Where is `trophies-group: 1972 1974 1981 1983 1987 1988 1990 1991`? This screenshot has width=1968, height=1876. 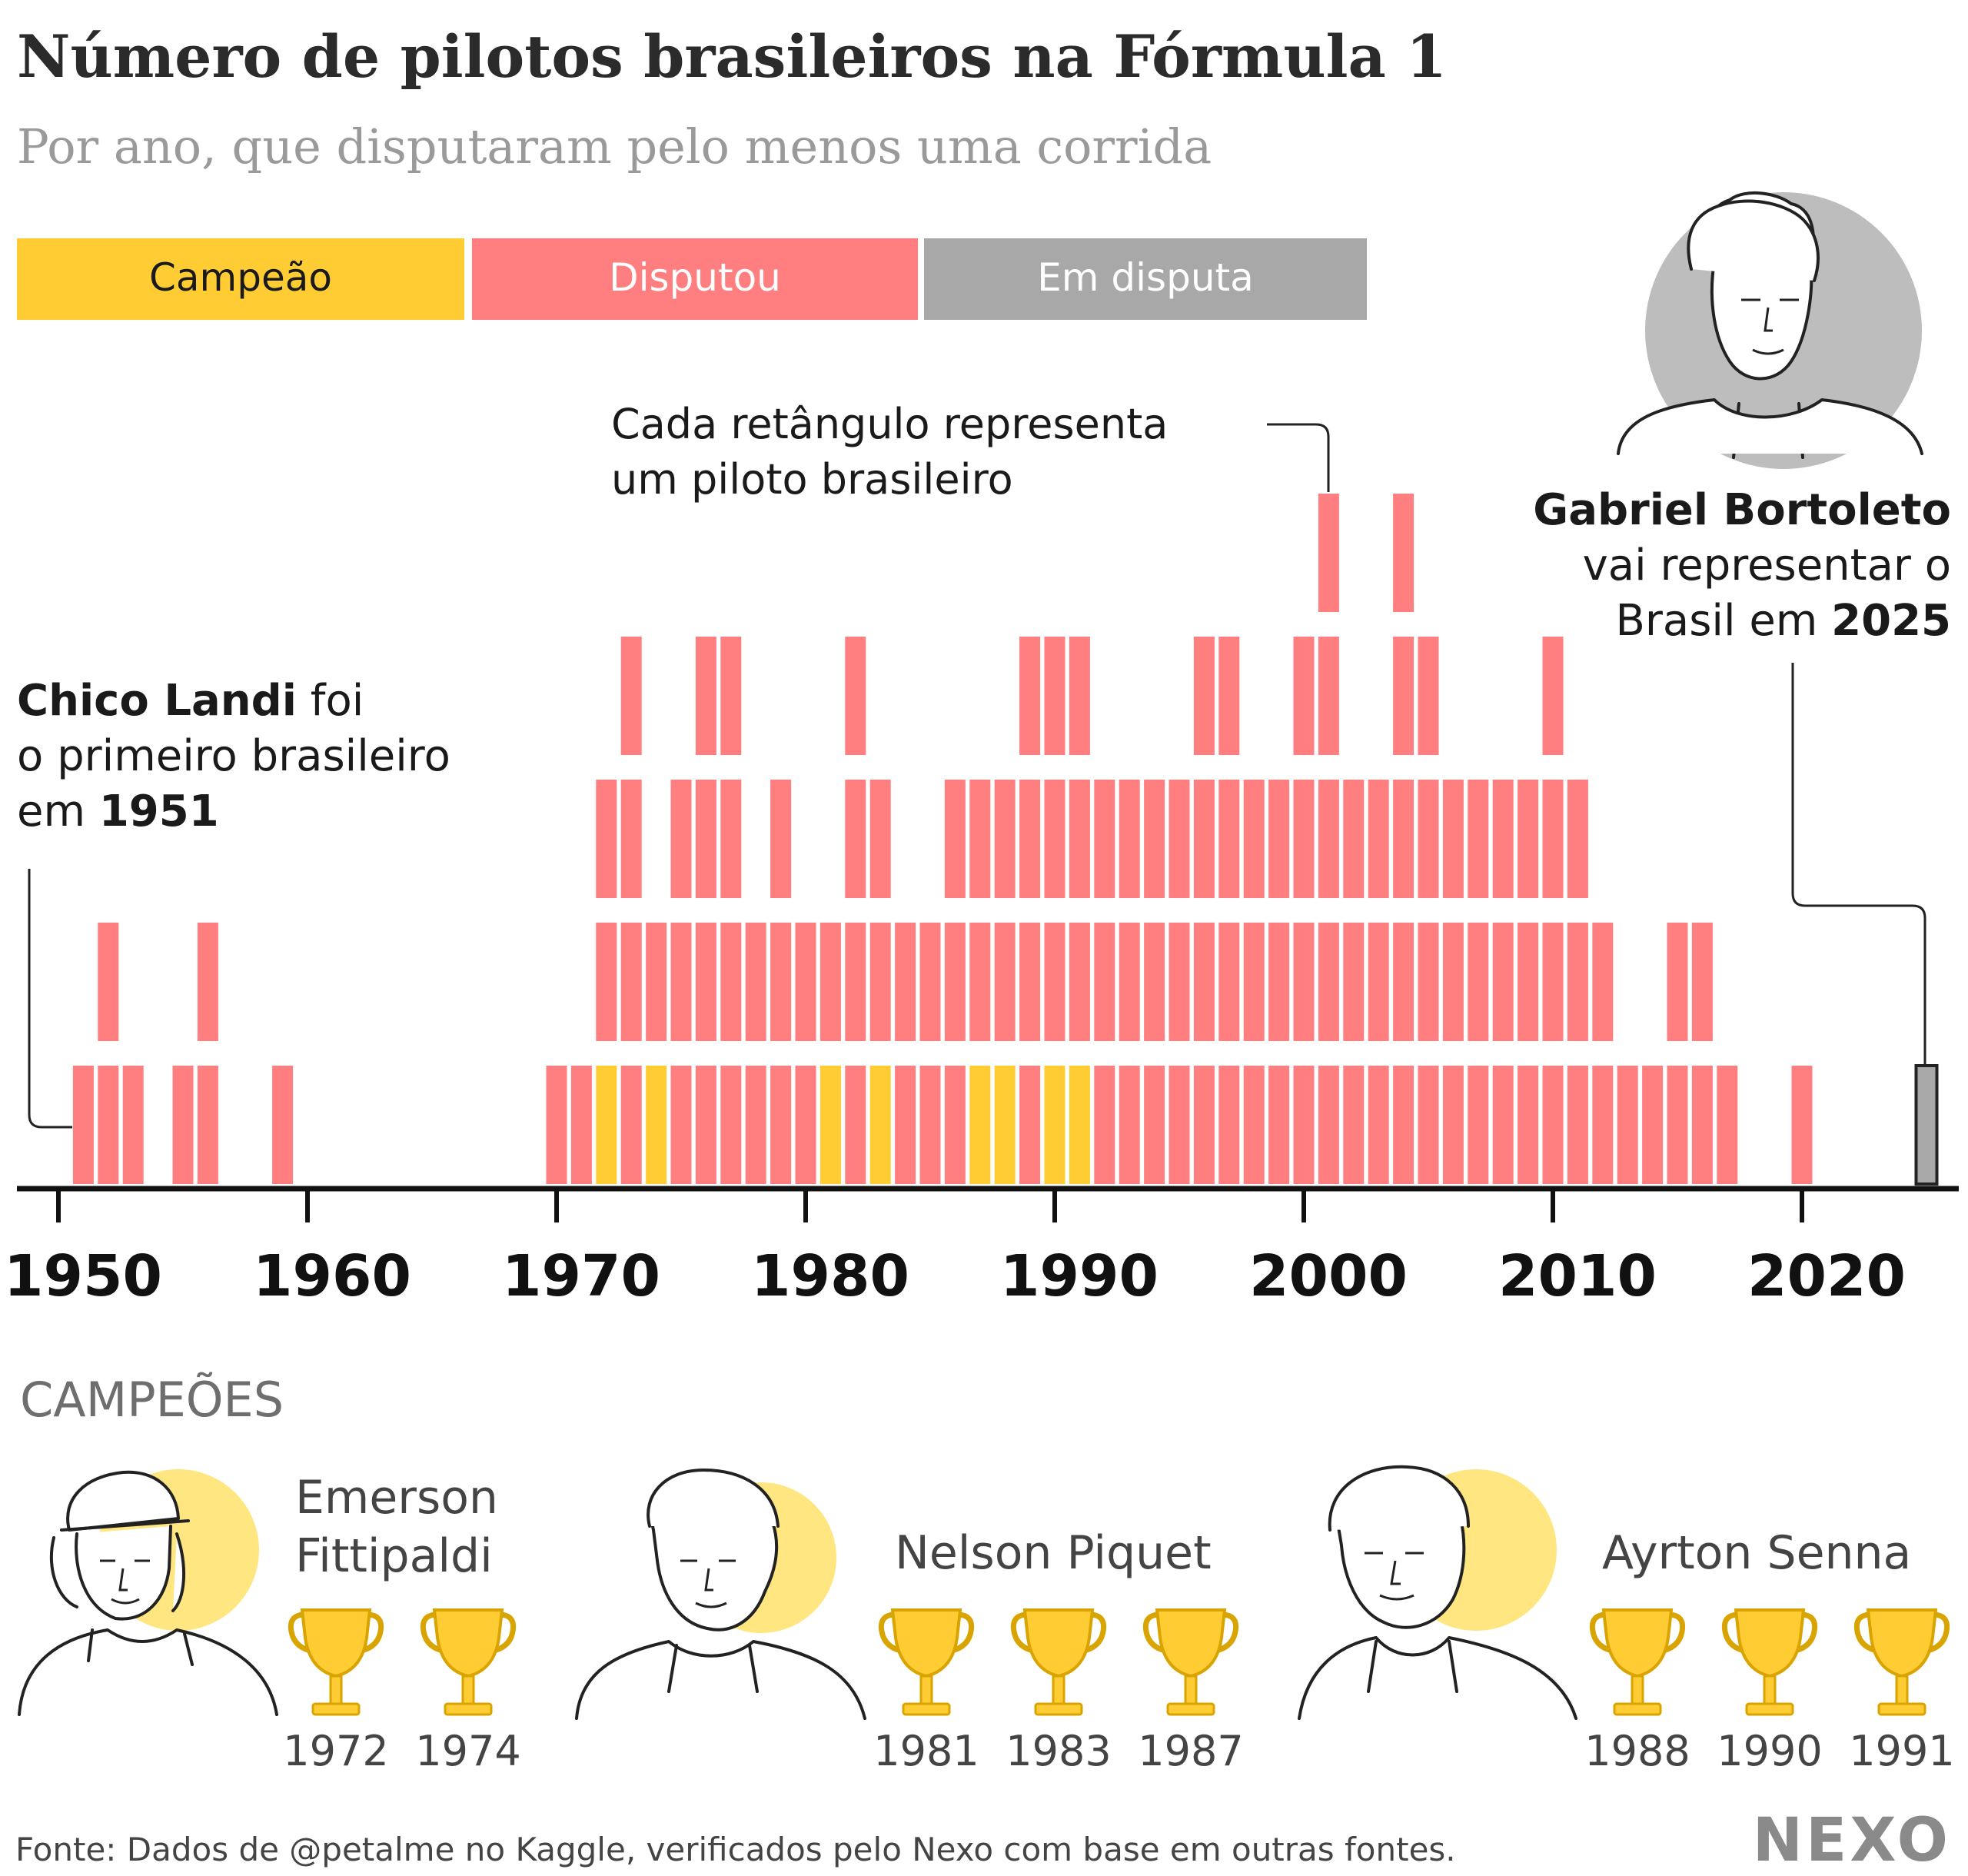 trophies-group: 1972 1974 1981 1983 1987 1988 1990 1991 is located at coordinates (1119, 1691).